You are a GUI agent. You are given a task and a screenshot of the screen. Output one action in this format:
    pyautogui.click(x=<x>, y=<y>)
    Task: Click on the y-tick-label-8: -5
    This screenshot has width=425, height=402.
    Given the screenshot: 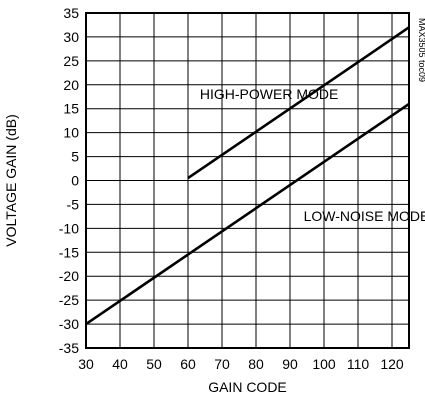 What is the action you would take?
    pyautogui.click(x=73, y=204)
    